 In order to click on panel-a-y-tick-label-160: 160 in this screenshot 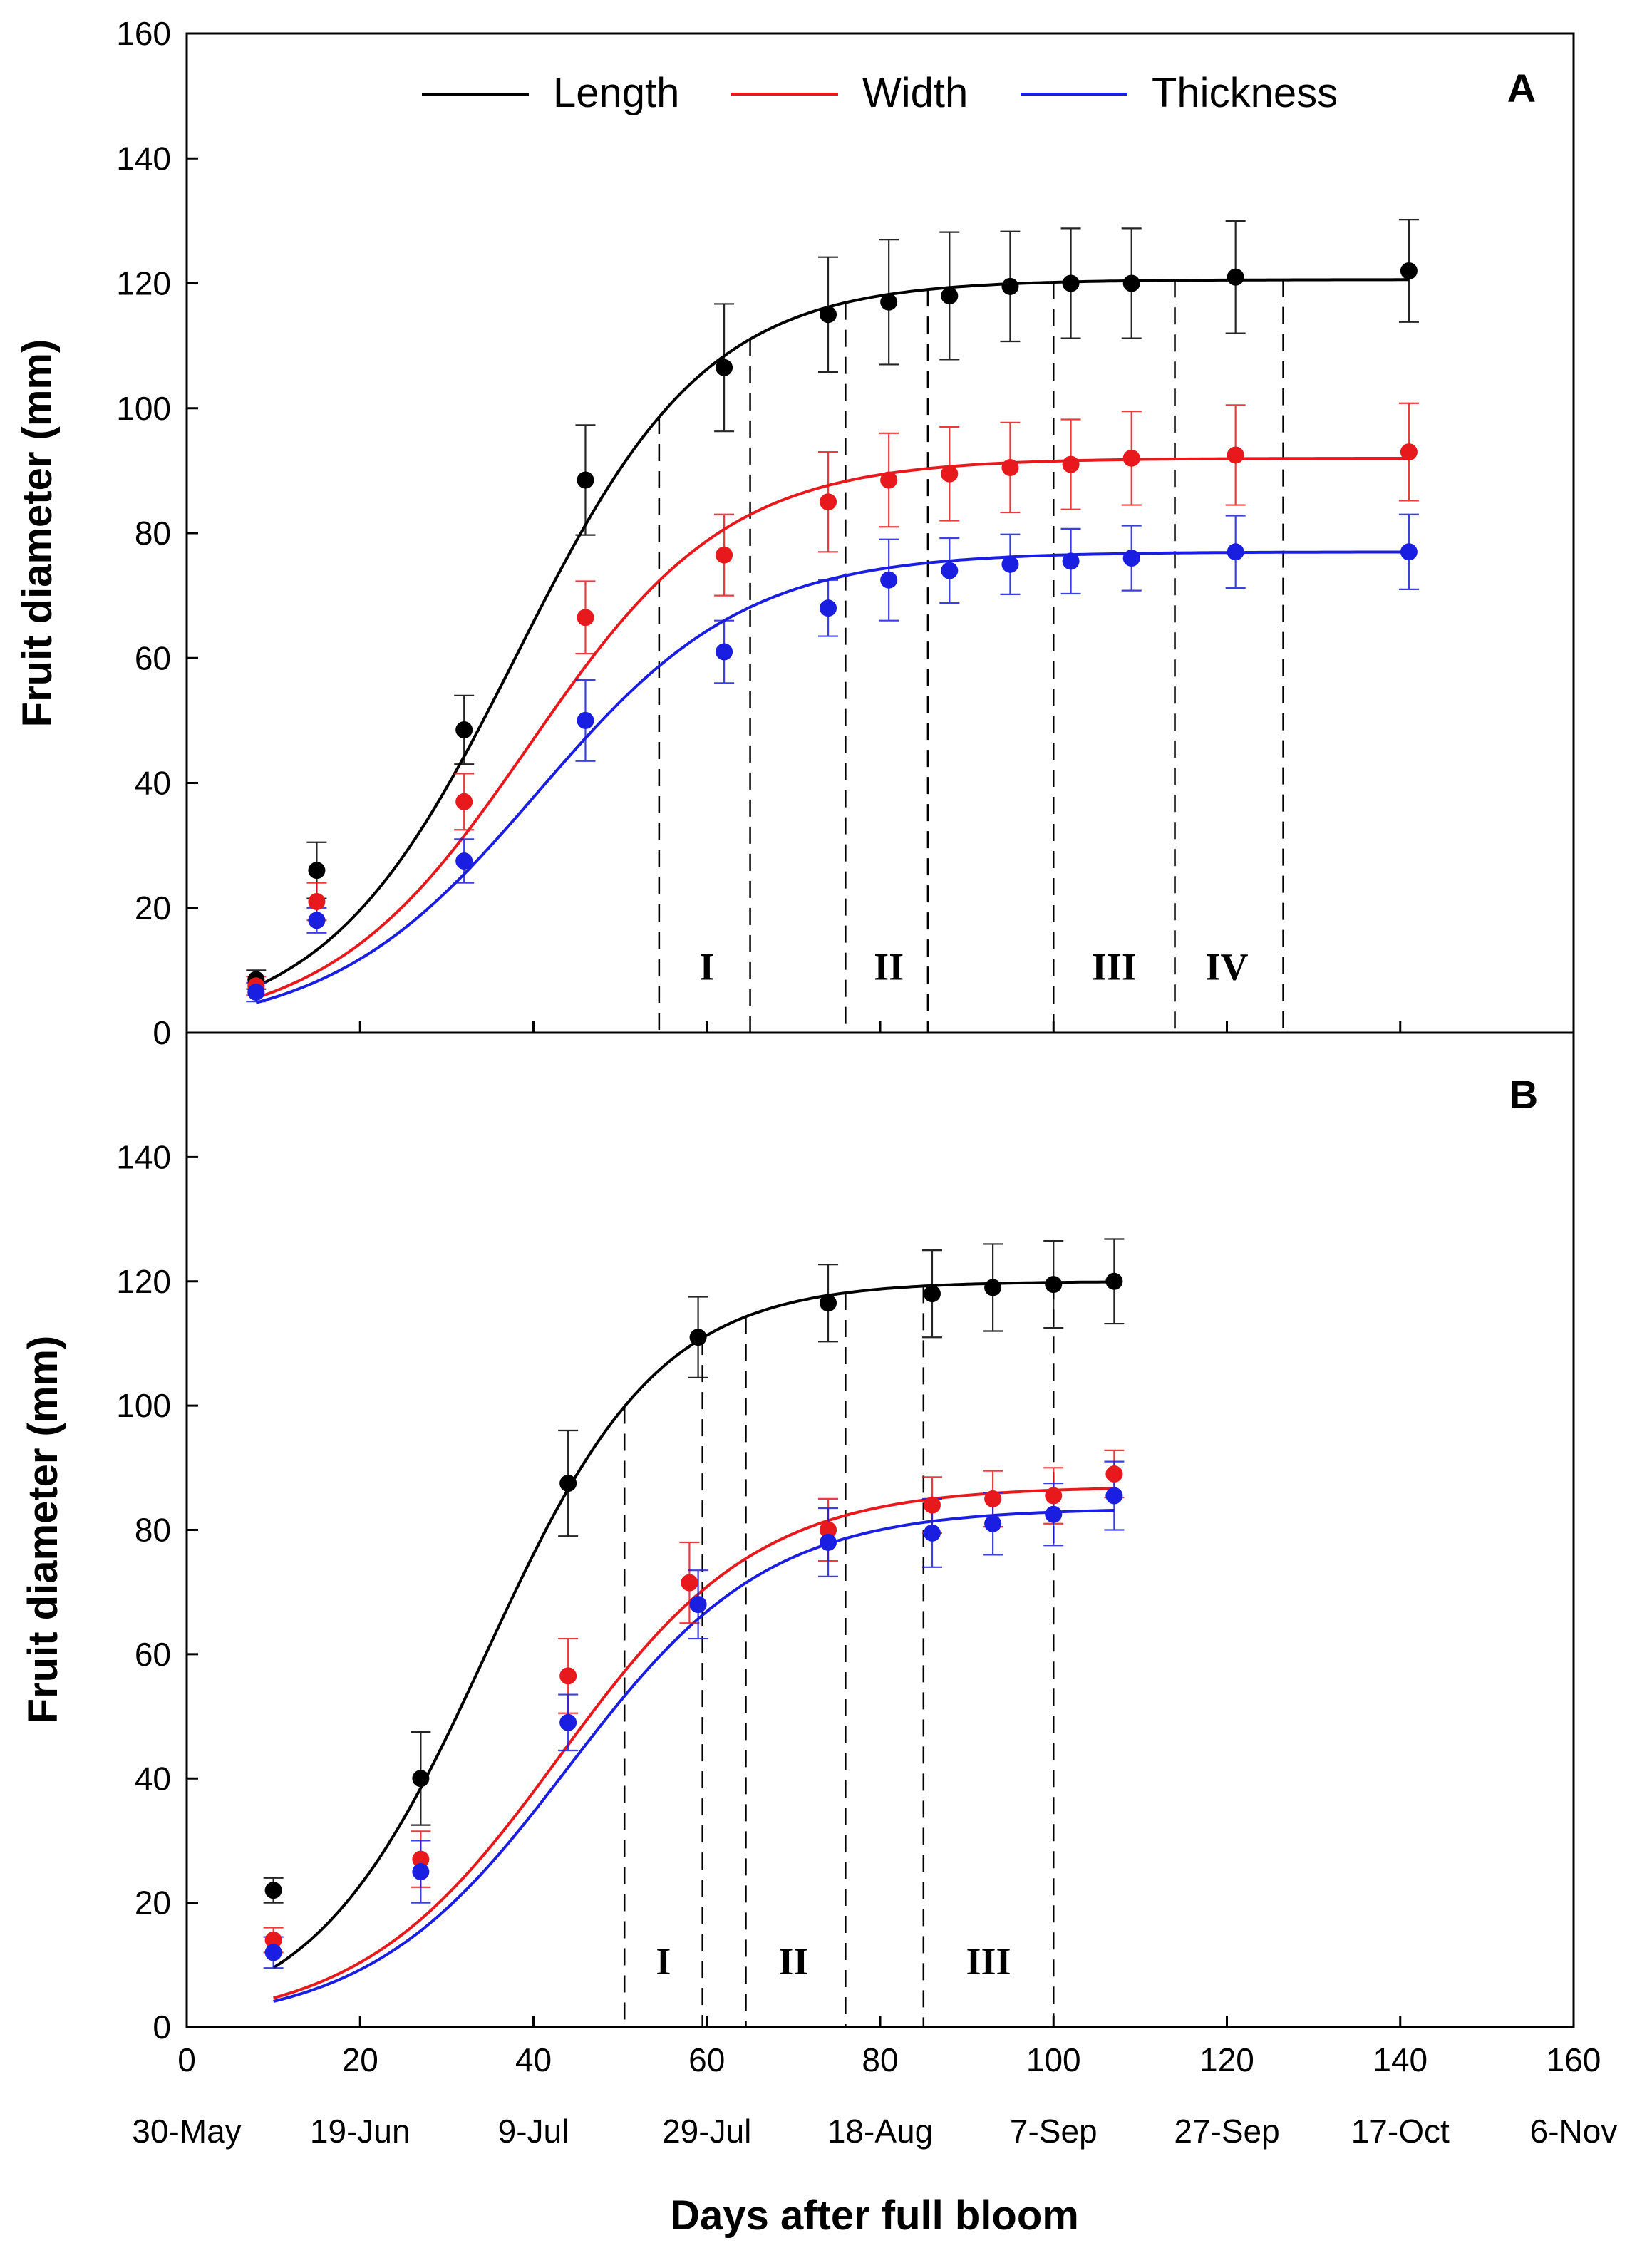, I will do `click(143, 34)`.